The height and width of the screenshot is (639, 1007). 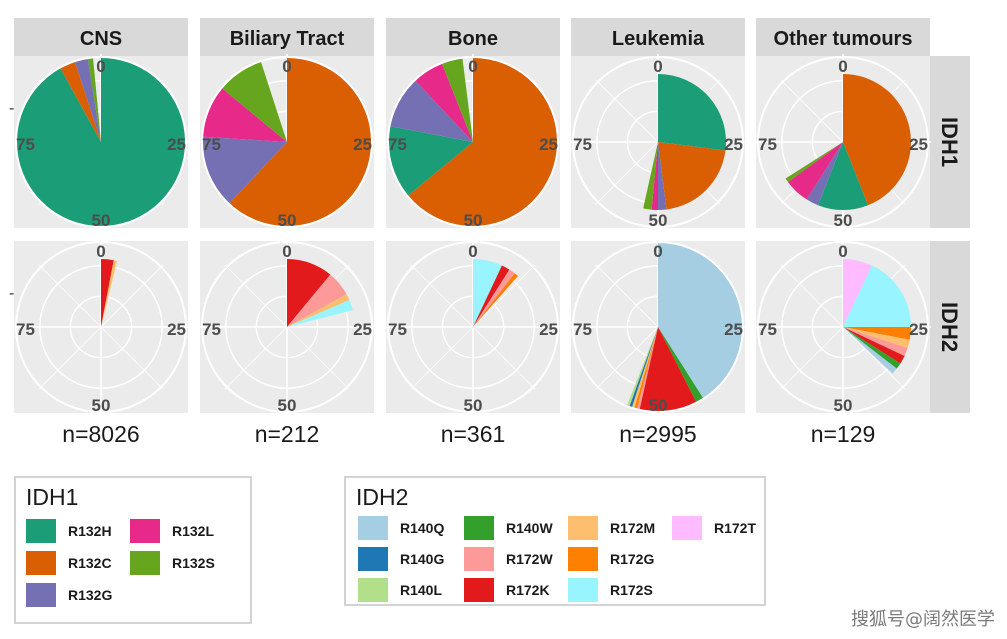 I want to click on legend-label: R172G, so click(x=632, y=559).